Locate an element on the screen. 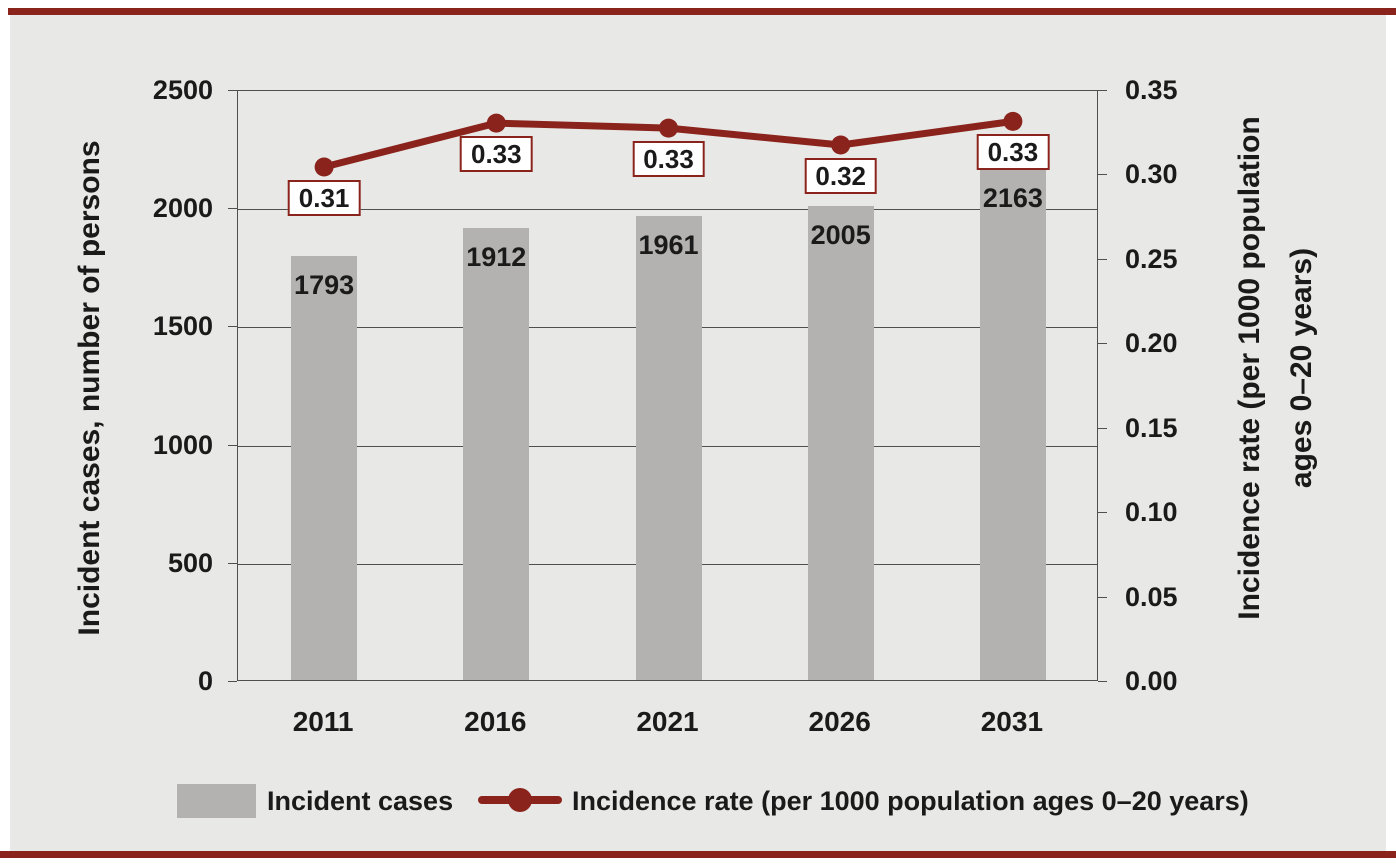  left-axis-tick-label: 2000 is located at coordinates (182, 208).